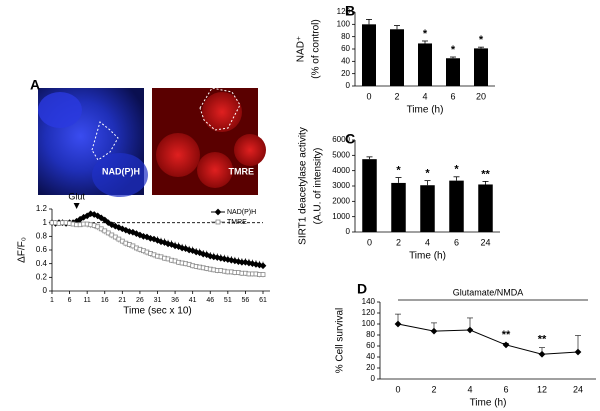 The image size is (600, 411). Describe the element at coordinates (121, 171) in the screenshot. I see `image-label: NAD(P)H` at that location.